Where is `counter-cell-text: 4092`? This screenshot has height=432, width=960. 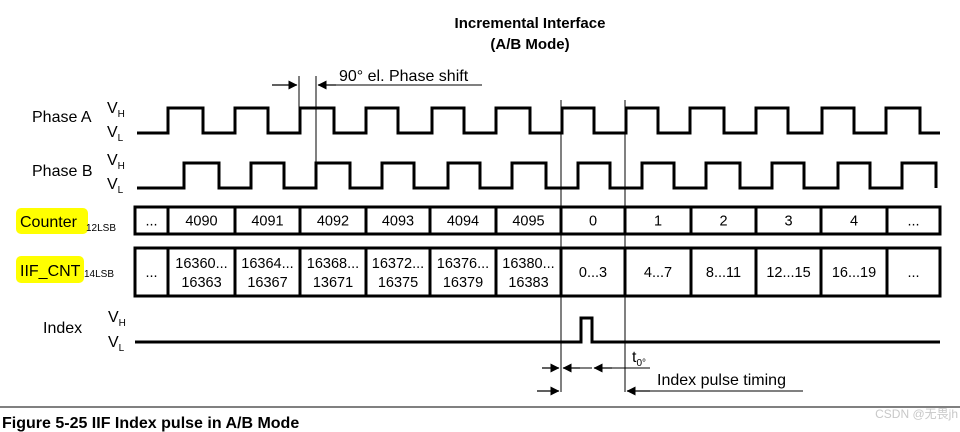 counter-cell-text: 4092 is located at coordinates (333, 222).